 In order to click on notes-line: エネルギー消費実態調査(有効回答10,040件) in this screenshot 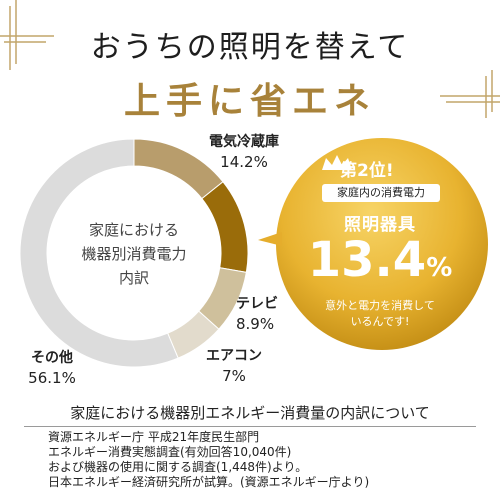, I will do `click(170, 452)`.